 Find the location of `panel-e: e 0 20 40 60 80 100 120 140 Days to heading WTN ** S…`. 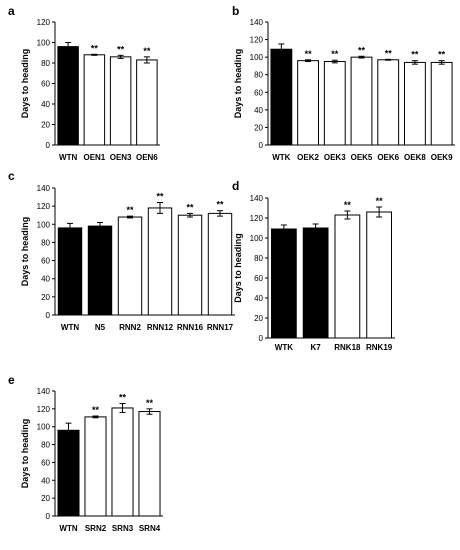

panel-e: e 0 20 40 60 80 100 120 140 Days to heading WTN ** S… is located at coordinates (85, 453).